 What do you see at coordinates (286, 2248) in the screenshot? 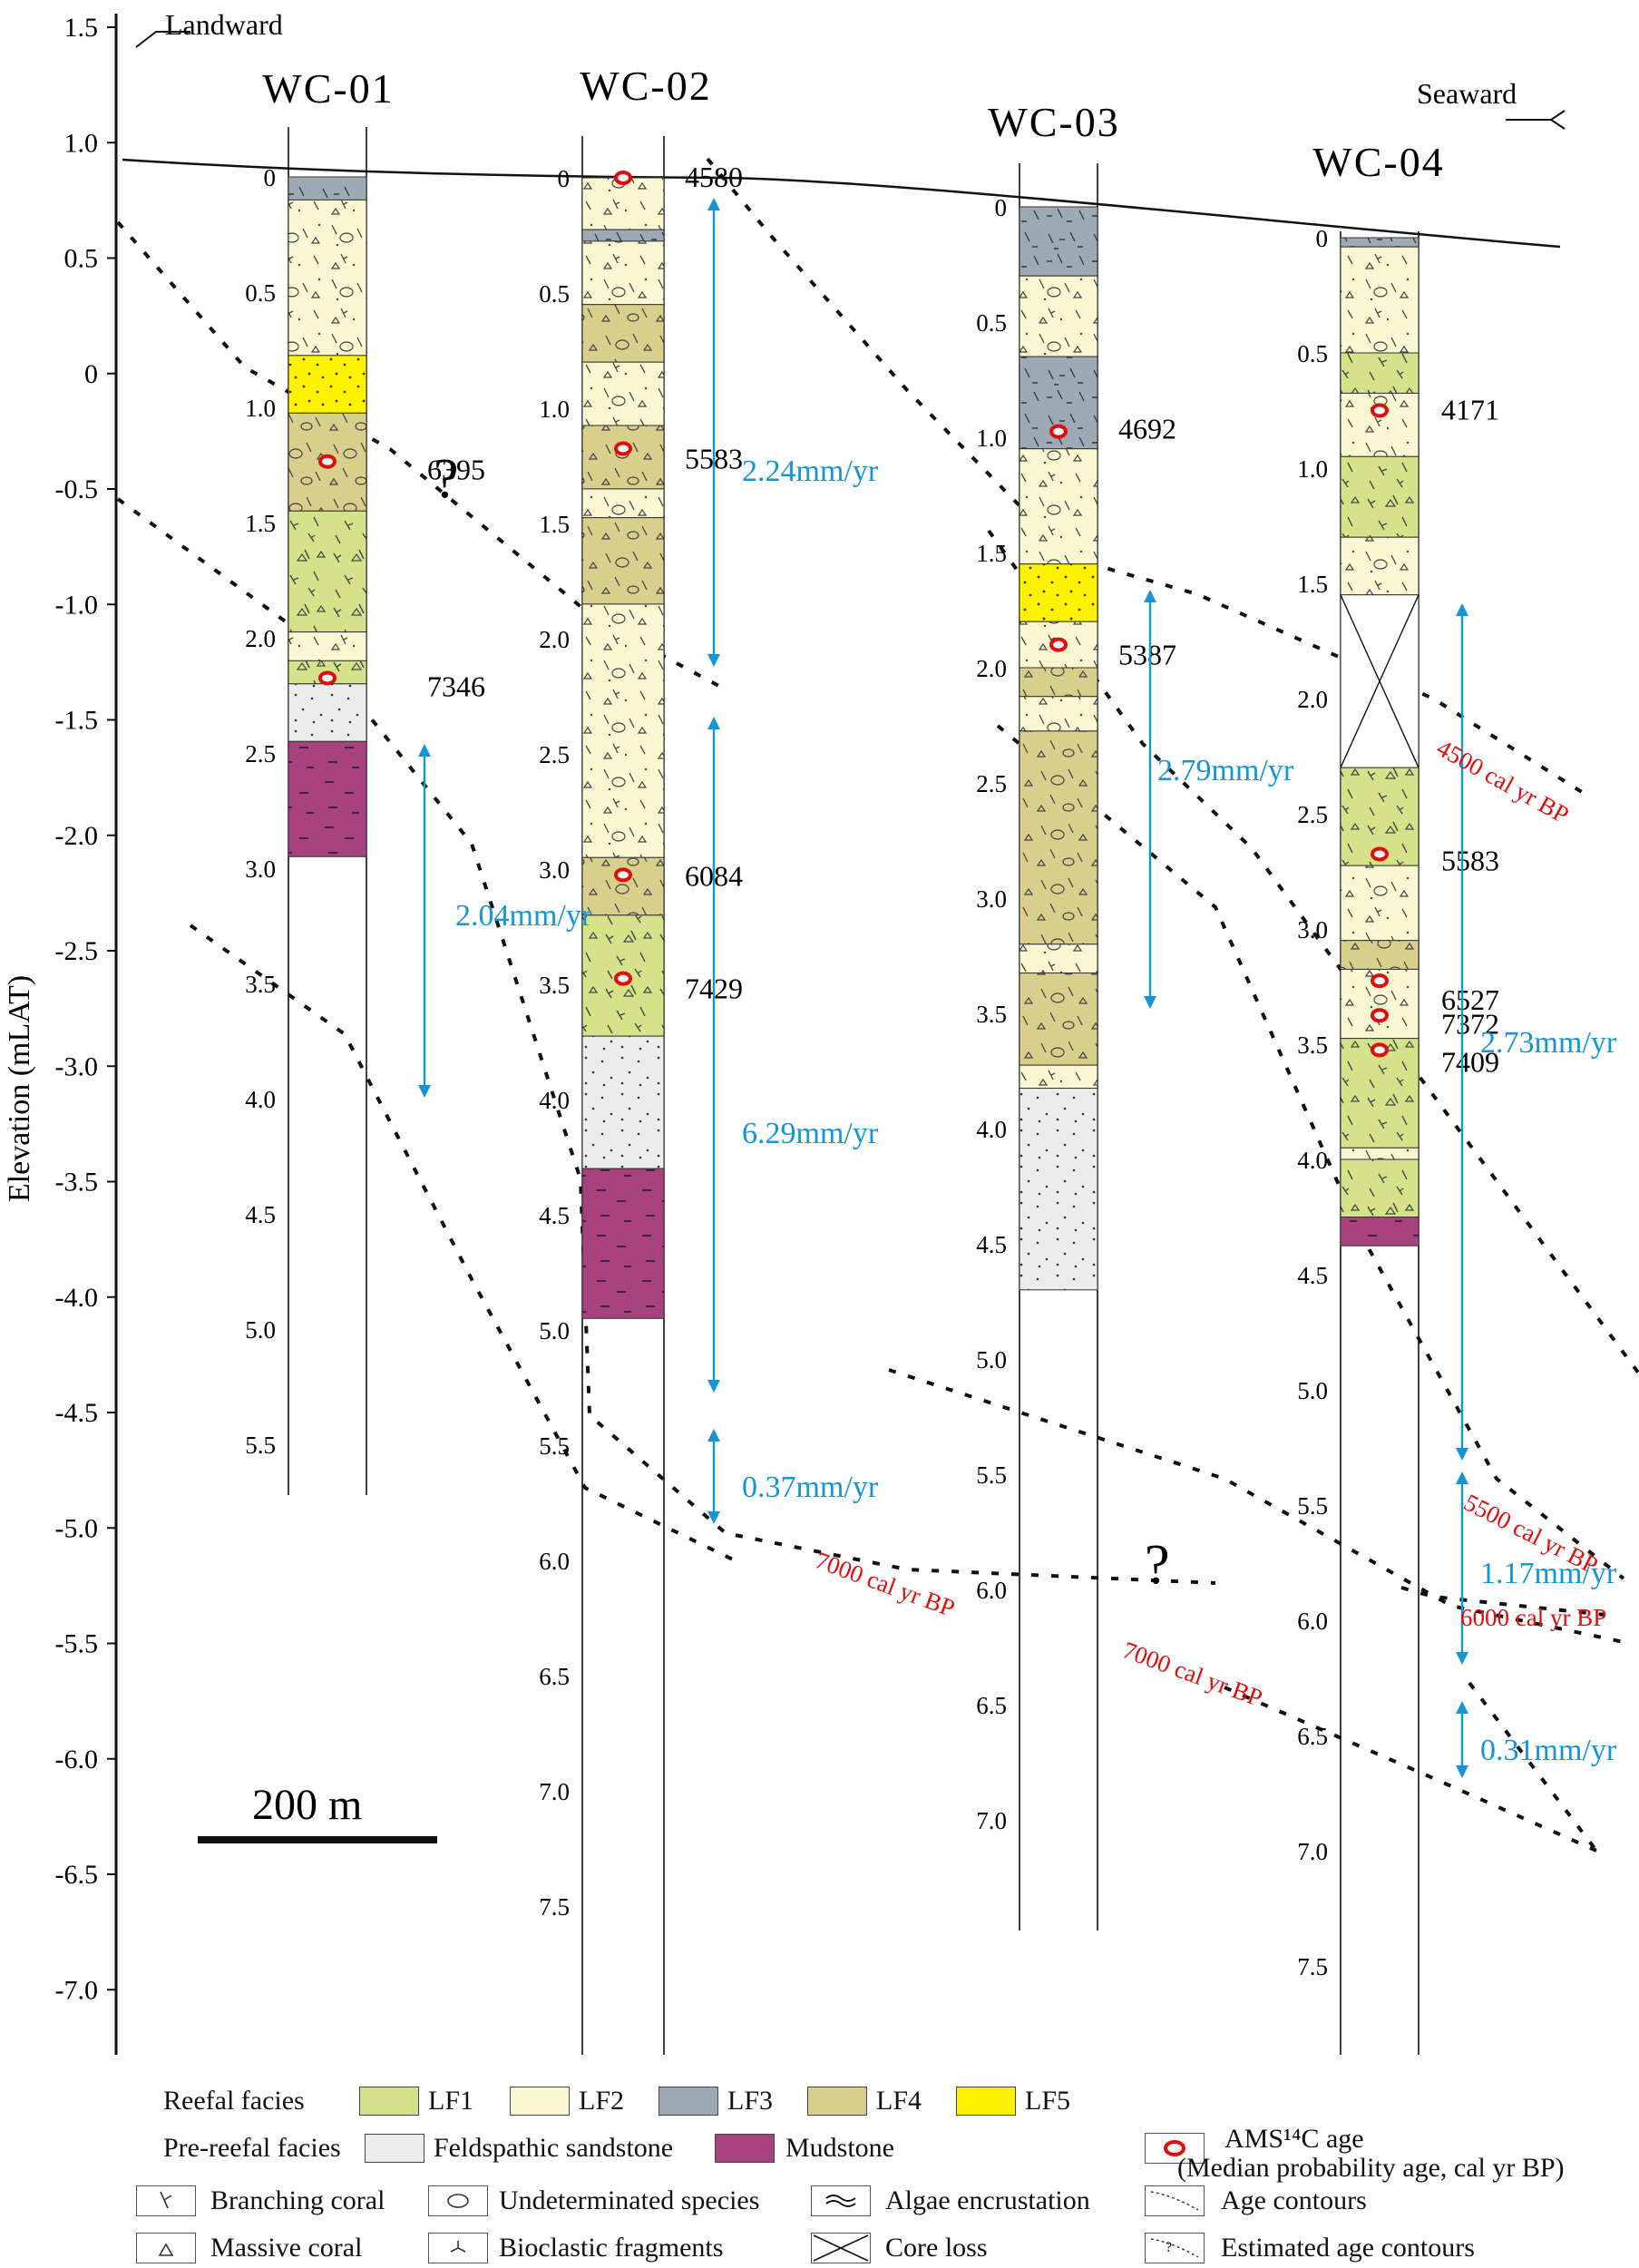
I see `legend-massive-label: Massive coral` at bounding box center [286, 2248].